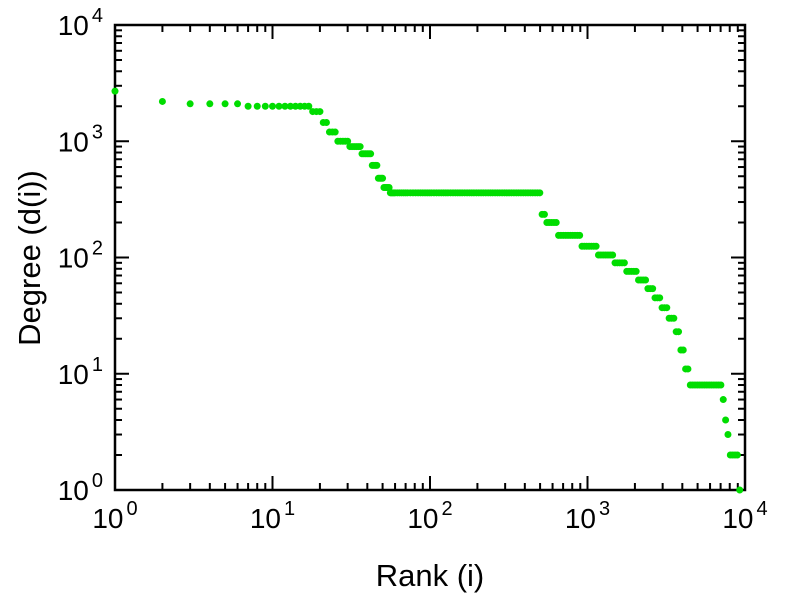  What do you see at coordinates (80, 256) in the screenshot?
I see `y-tick-label: 10 2` at bounding box center [80, 256].